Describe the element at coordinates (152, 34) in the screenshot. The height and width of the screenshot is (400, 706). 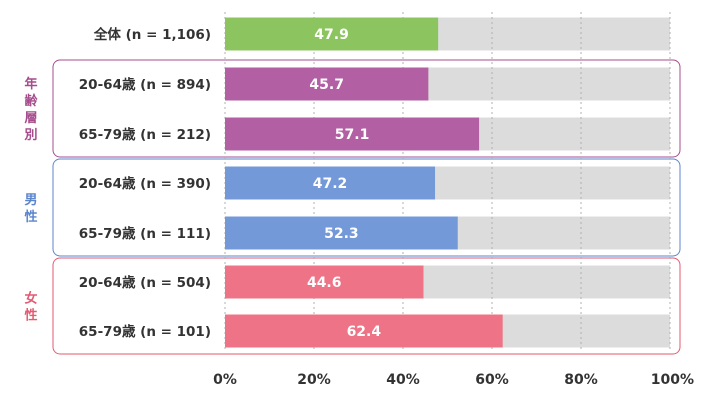
I see `category-label: 全体 (n = 1,106)` at that location.